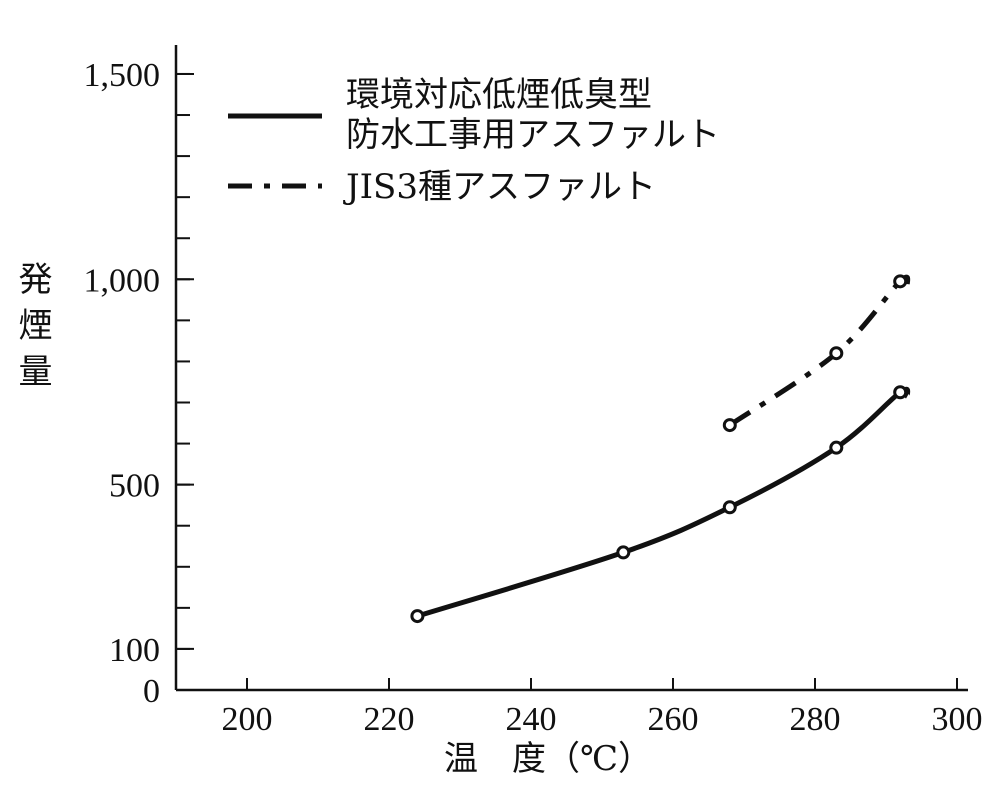  I want to click on y-tick-label: 1,500, so click(122, 75).